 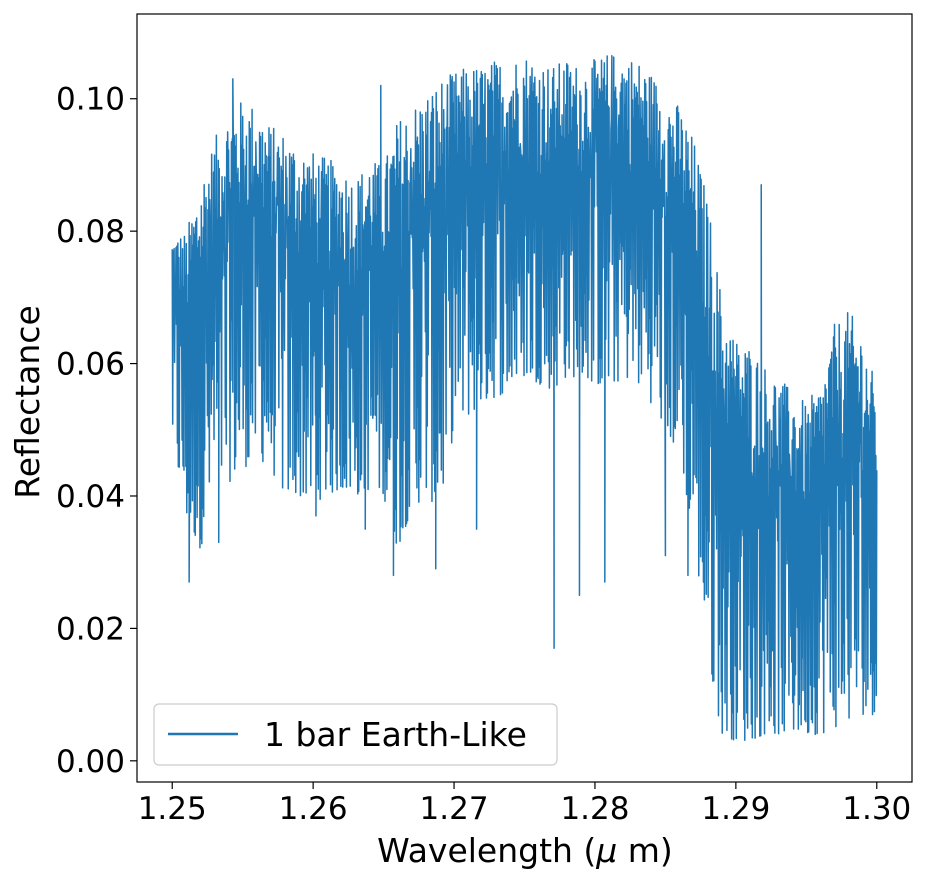 What do you see at coordinates (96, 431) in the screenshot?
I see `y-axis: 0.00 0.02 0.04 0.06 0.08 0.10` at bounding box center [96, 431].